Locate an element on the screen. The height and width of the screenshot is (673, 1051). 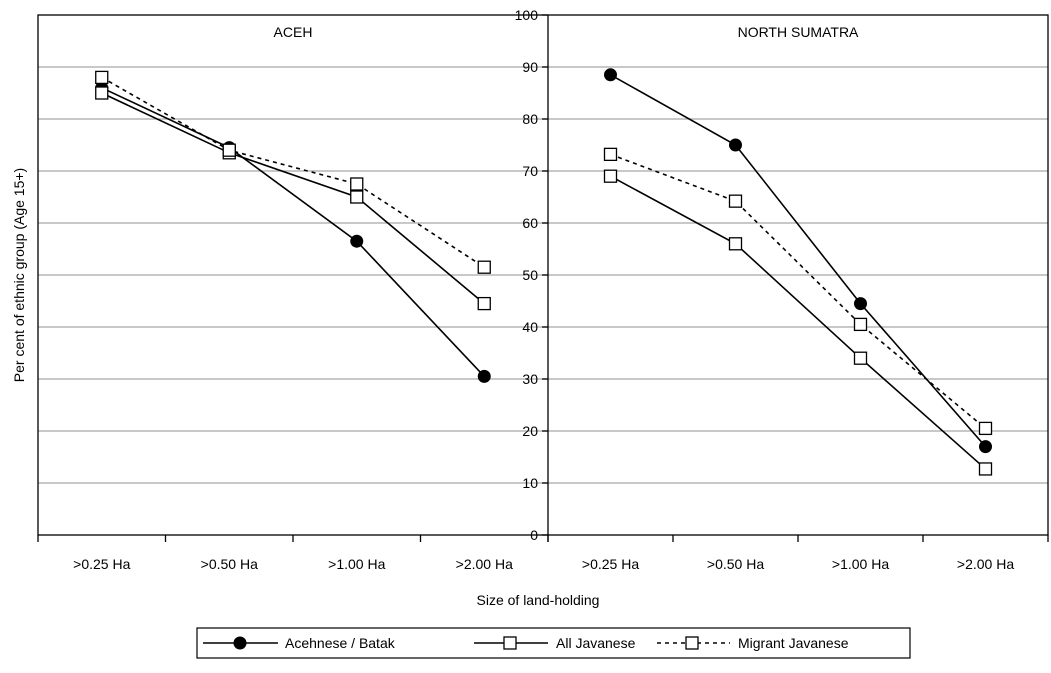
legend-label: All Javanese is located at coordinates (596, 643).